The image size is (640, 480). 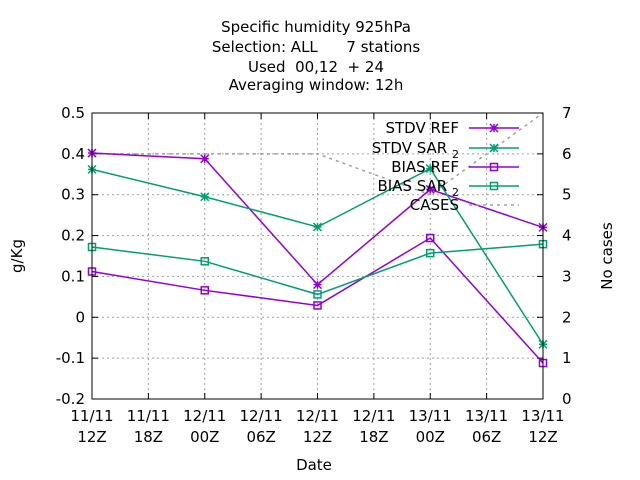 What do you see at coordinates (317, 269) in the screenshot?
I see `series-line-bias-sar2` at bounding box center [317, 269].